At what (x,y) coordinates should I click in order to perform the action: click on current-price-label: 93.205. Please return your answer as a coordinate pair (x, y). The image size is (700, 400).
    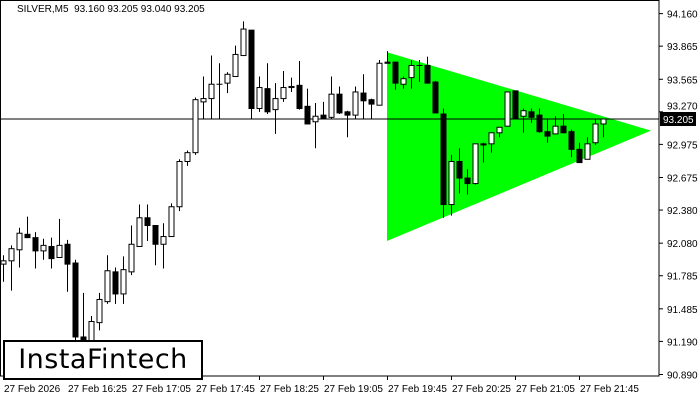
    Looking at the image, I should click on (678, 120).